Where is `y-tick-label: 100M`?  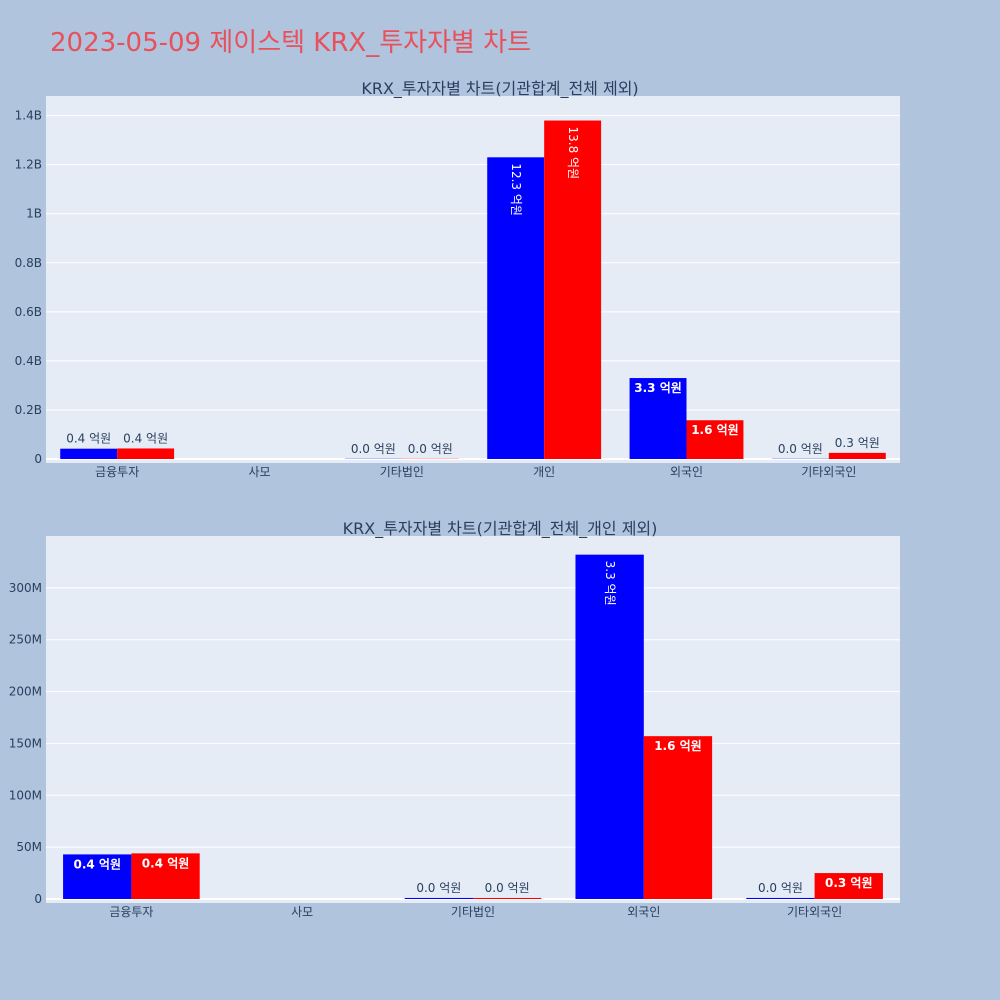 y-tick-label: 100M is located at coordinates (25, 795).